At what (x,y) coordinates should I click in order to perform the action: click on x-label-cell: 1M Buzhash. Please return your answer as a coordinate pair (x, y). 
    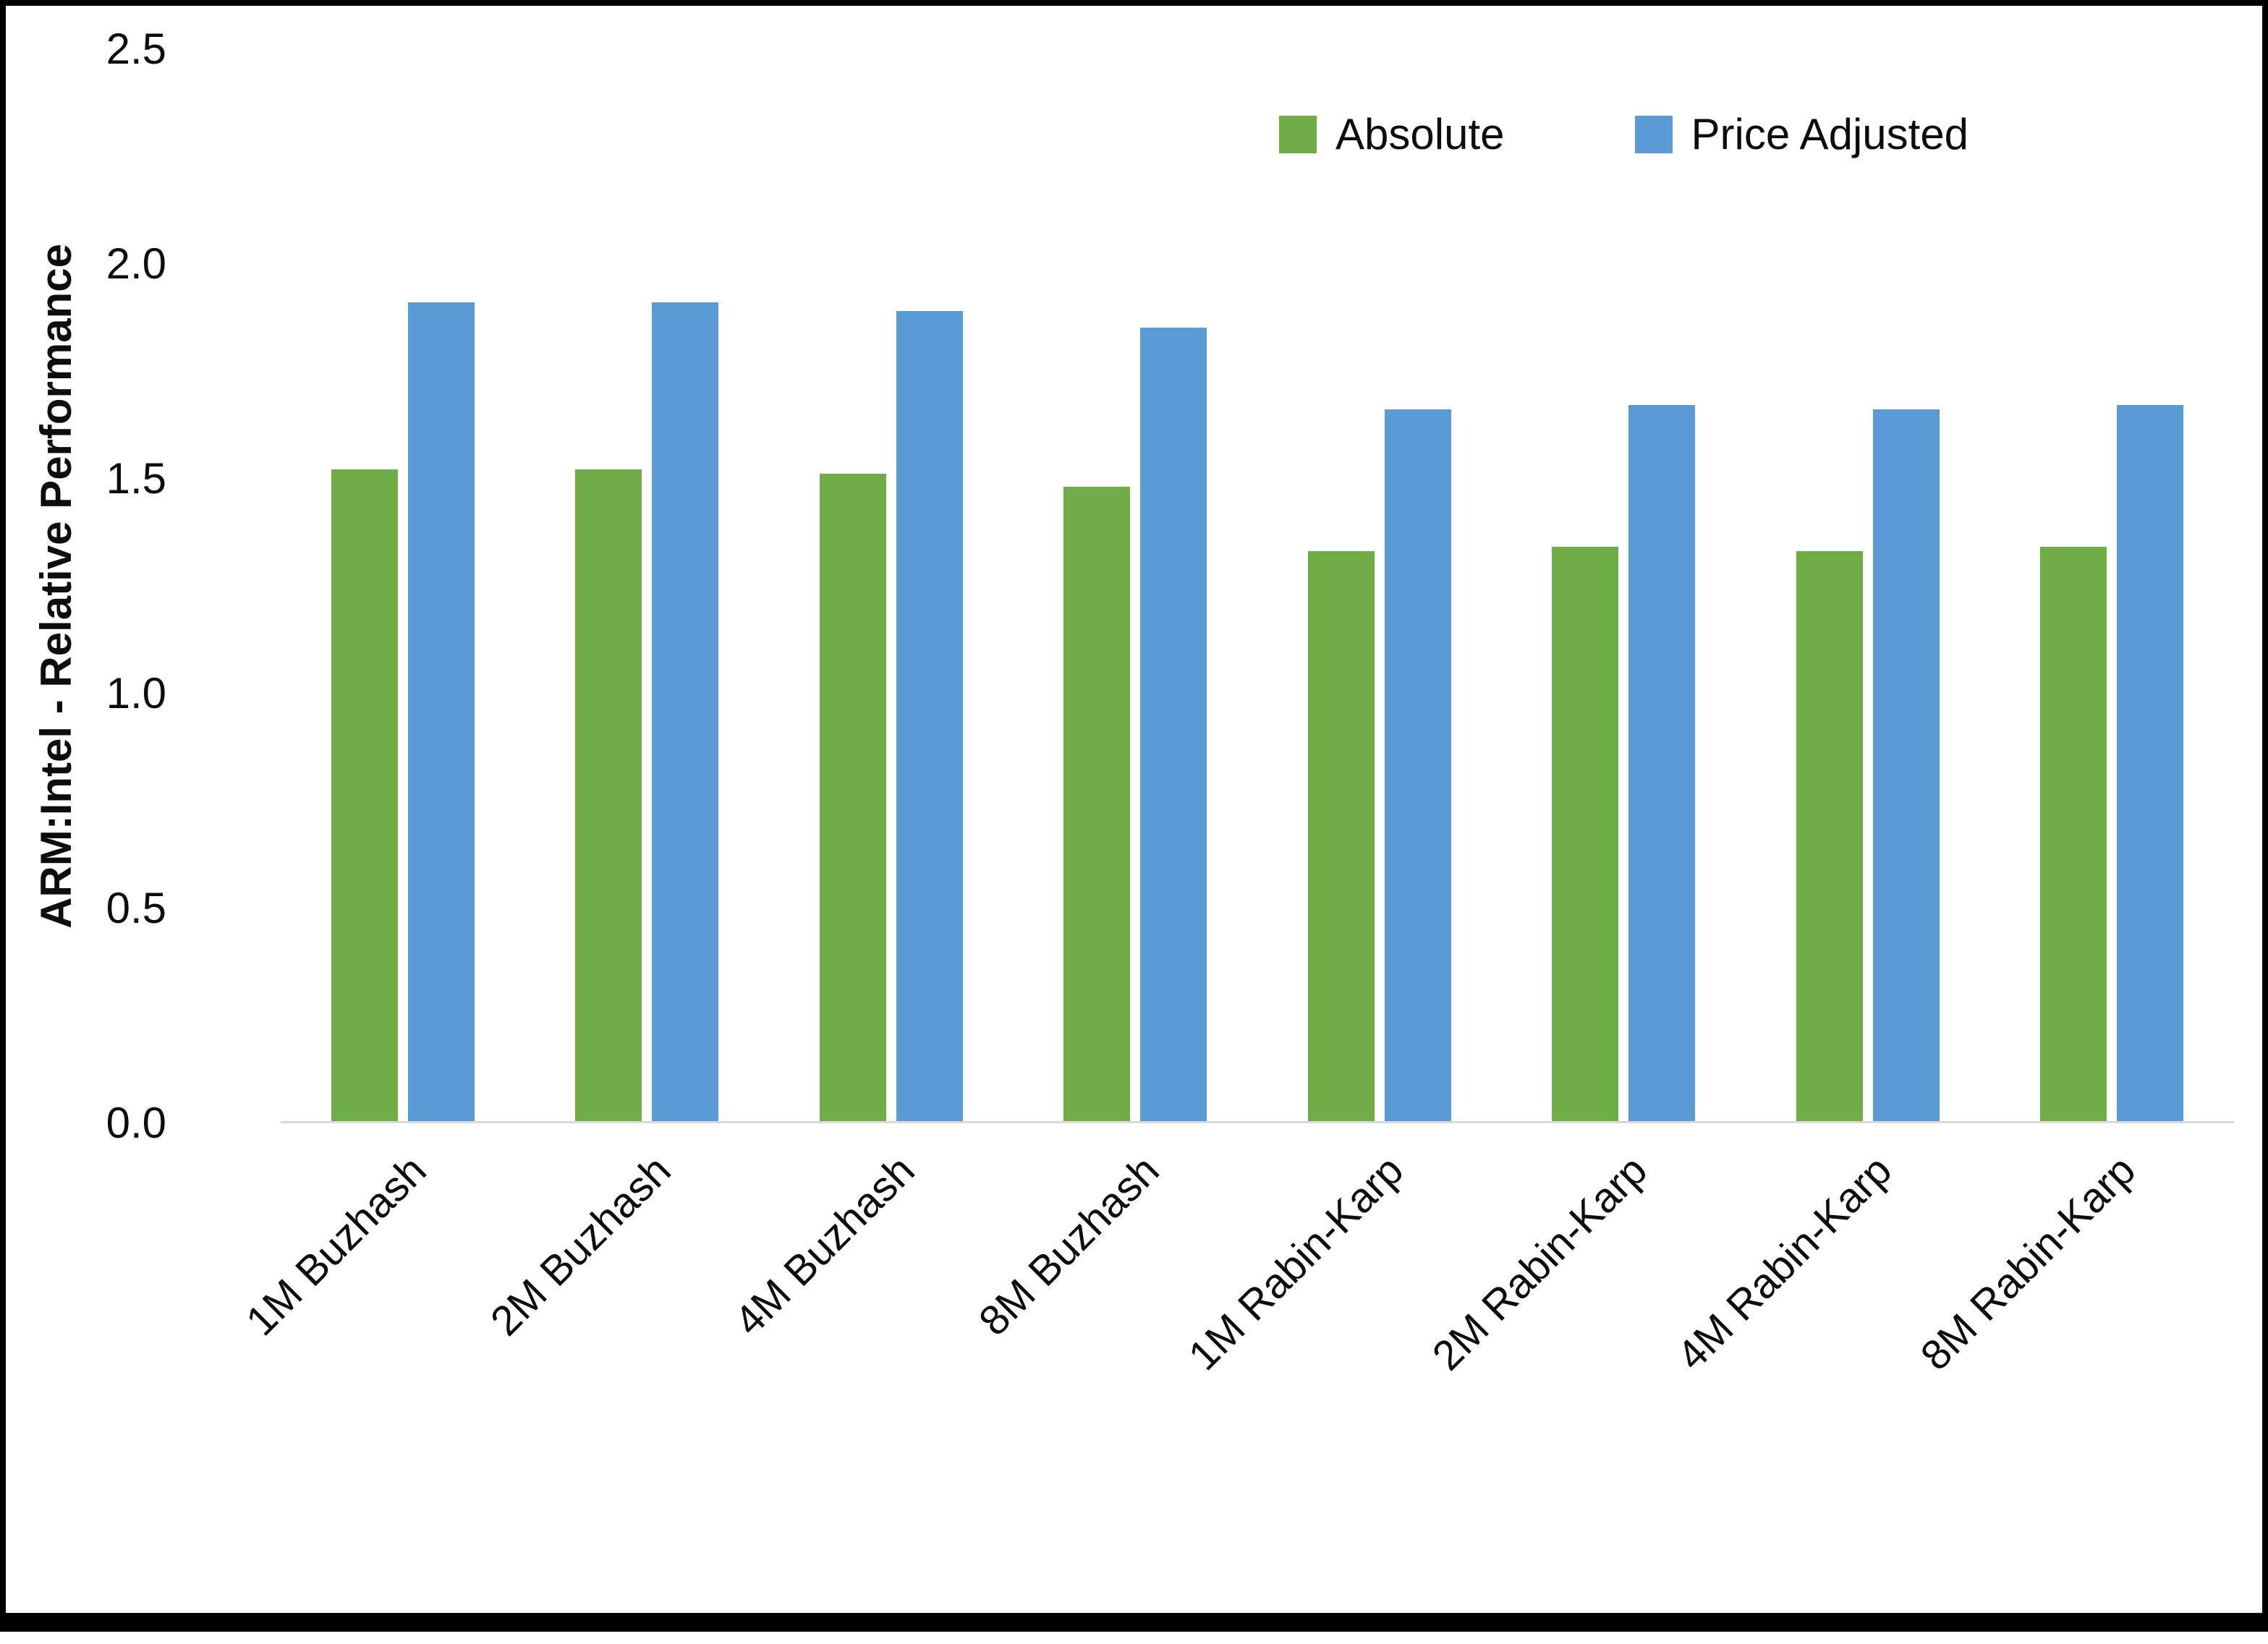
    Looking at the image, I should click on (381, 1349).